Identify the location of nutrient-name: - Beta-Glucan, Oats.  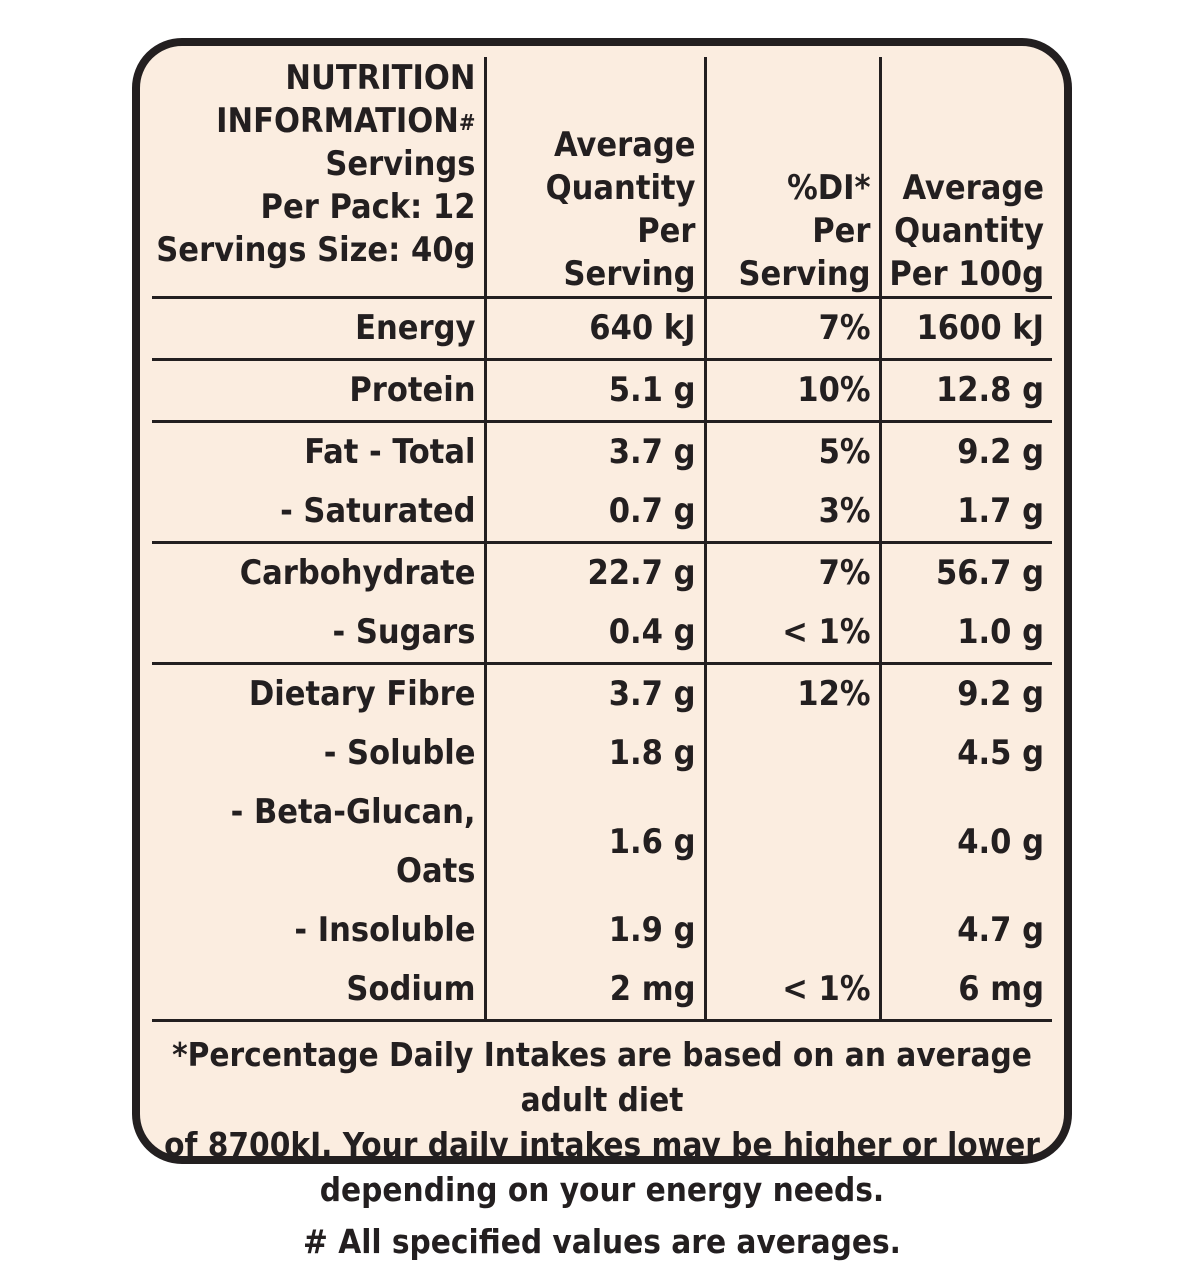
(318, 842).